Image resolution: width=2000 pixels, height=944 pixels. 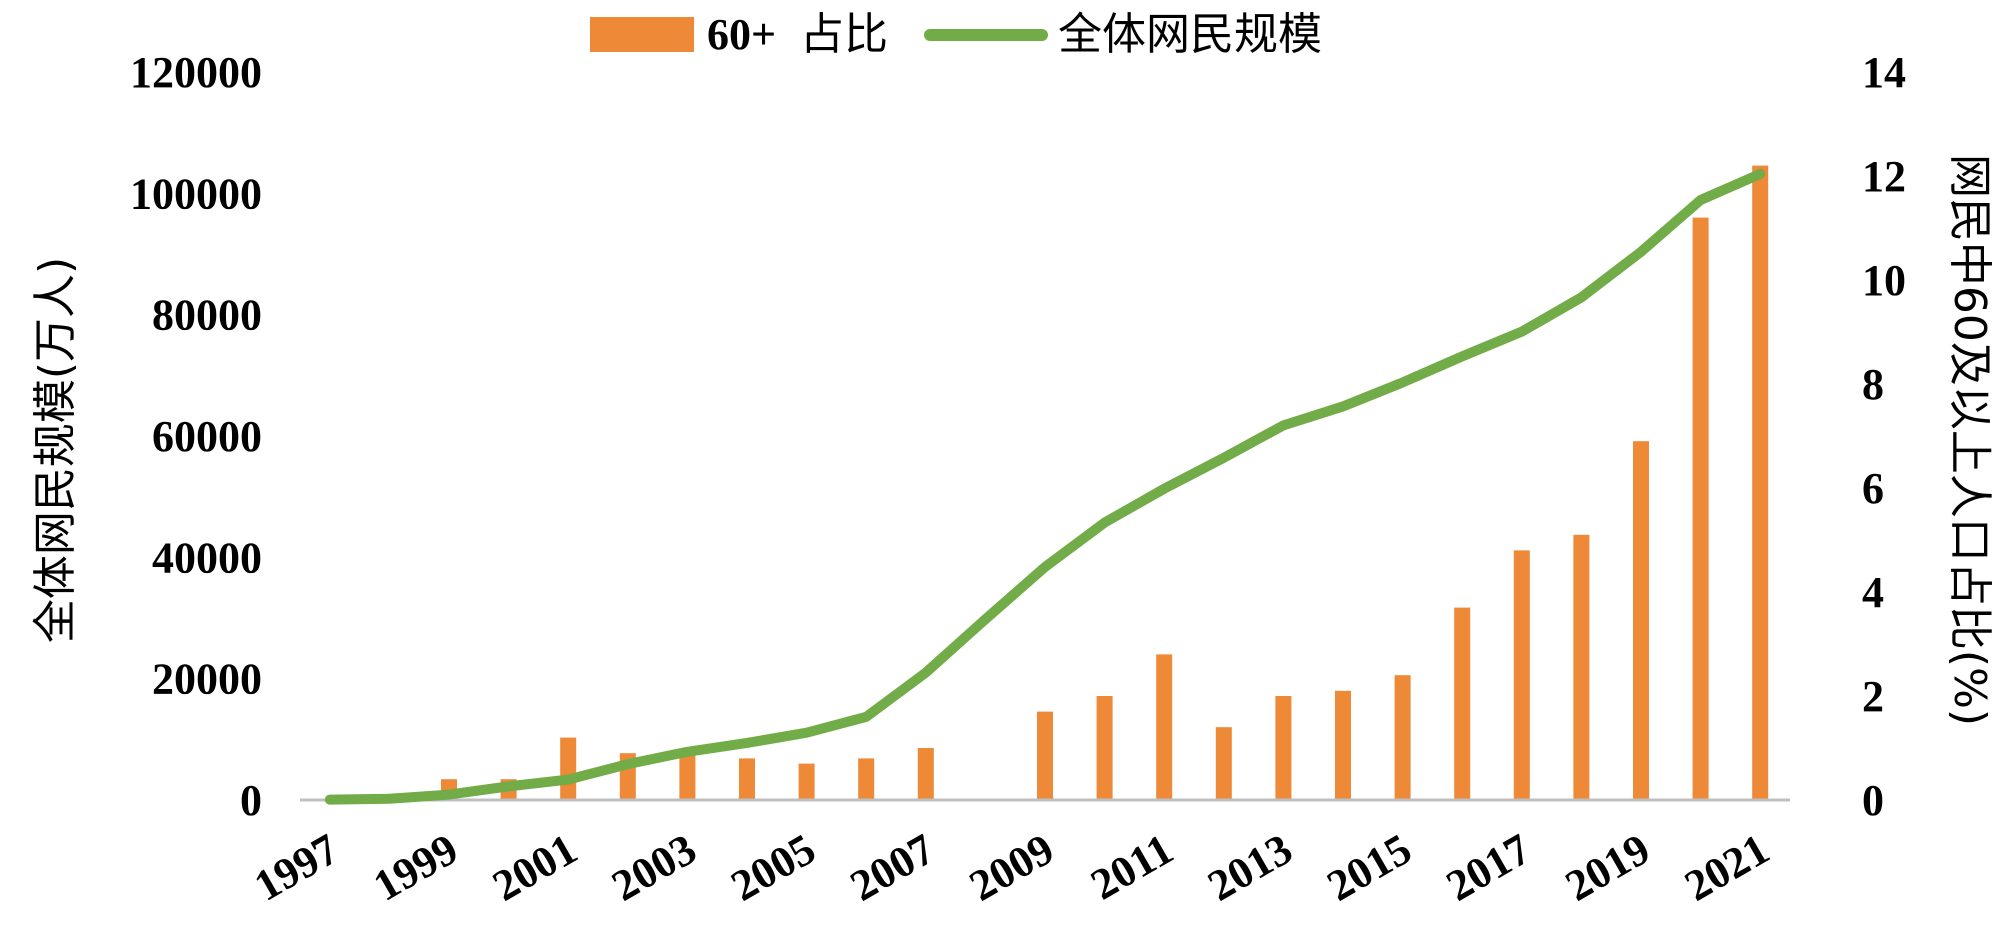 I want to click on x-tick-label: 2019, so click(x=1607, y=867).